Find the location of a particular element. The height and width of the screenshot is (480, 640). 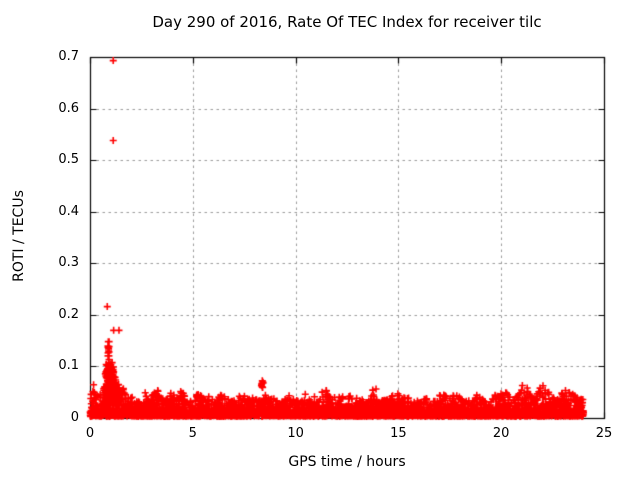

x-tick-label: 0 is located at coordinates (90, 433).